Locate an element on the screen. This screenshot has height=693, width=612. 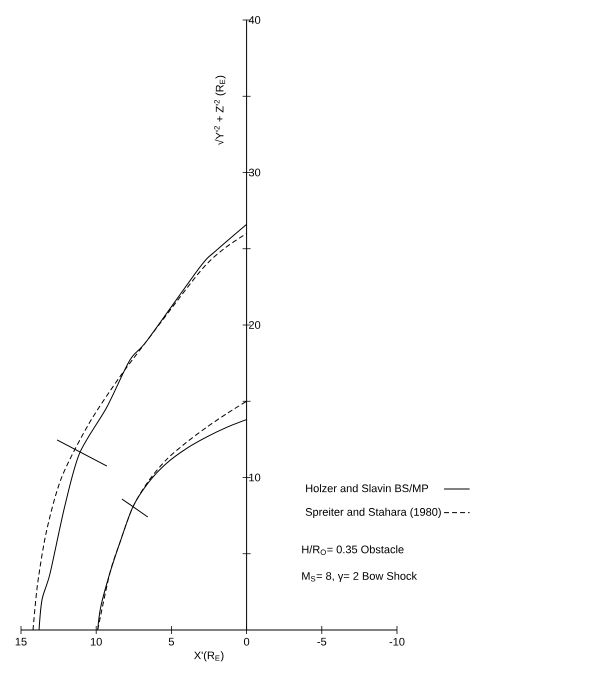
annotation: H/R$_{O}$= 0.35 Obstacle is located at coordinates (353, 550).